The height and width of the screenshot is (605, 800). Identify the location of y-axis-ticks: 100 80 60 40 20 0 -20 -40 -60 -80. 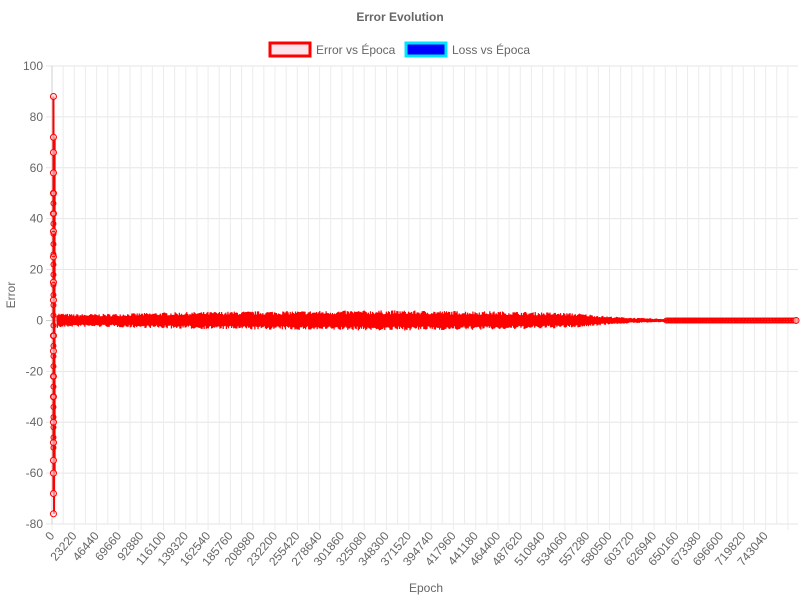
(33, 295).